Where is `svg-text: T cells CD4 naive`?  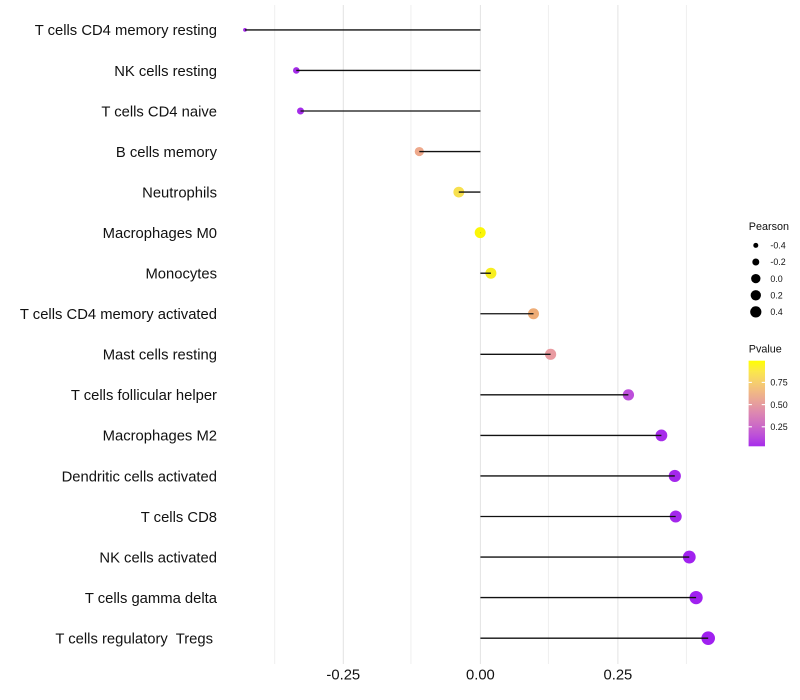 svg-text: T cells CD4 naive is located at coordinates (159, 112).